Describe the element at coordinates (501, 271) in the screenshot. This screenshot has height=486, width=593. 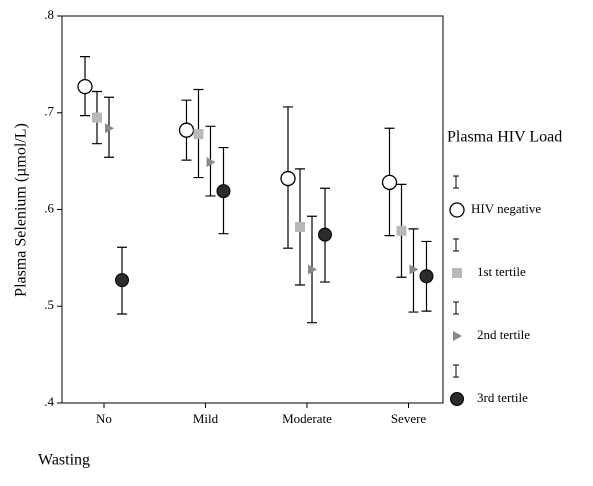
I see `legend-label: 1st tertile` at that location.